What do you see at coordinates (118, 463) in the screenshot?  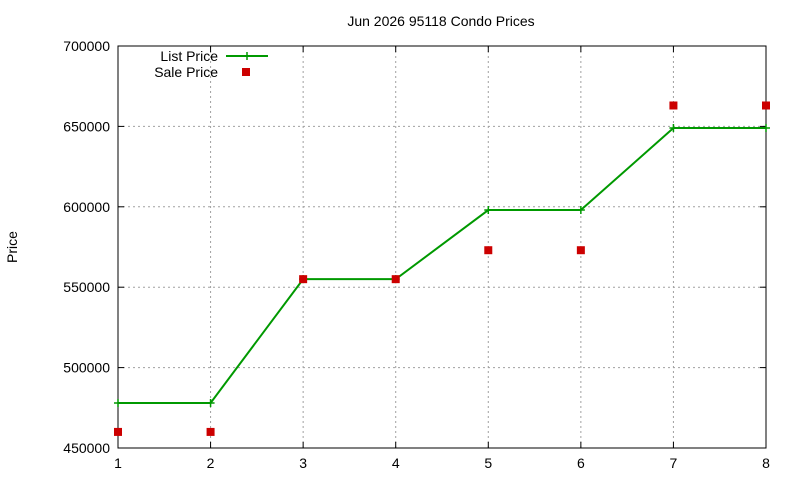 I see `x-tick-label: 1` at bounding box center [118, 463].